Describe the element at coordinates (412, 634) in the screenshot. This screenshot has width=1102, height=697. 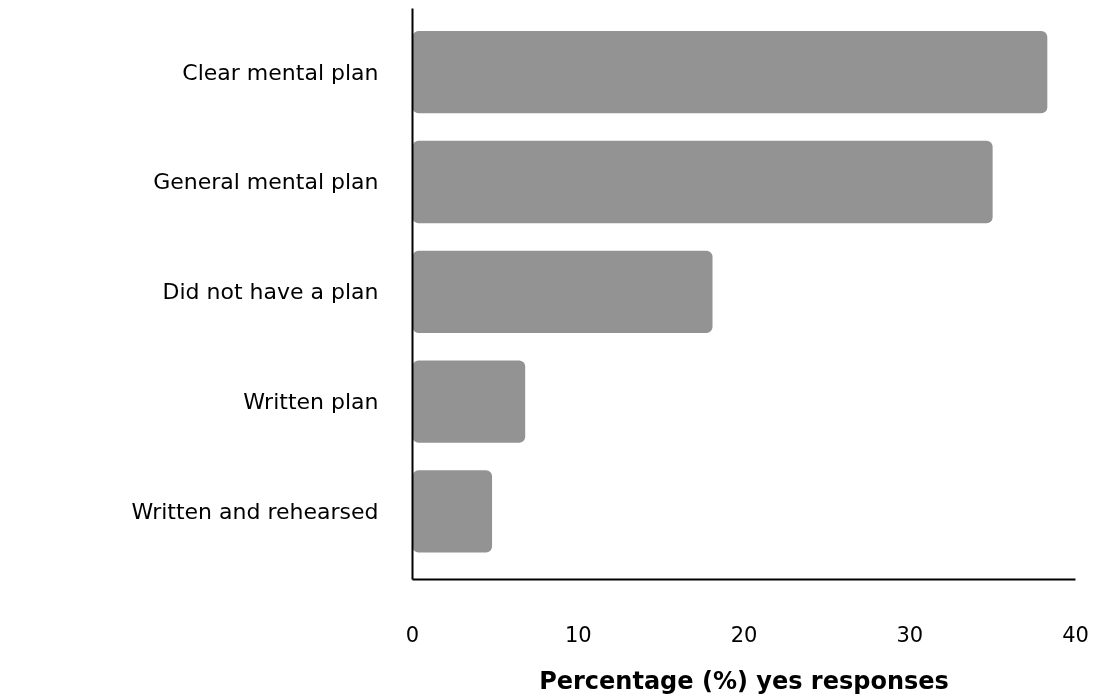
I see `x-tick-label: 0` at that location.